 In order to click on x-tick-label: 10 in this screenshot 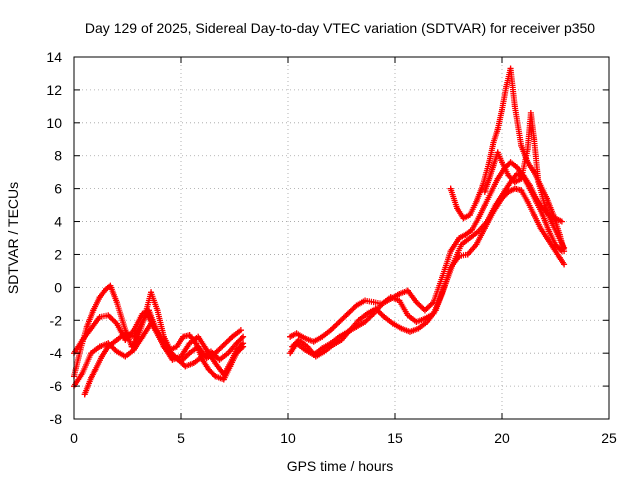, I will do `click(288, 438)`.